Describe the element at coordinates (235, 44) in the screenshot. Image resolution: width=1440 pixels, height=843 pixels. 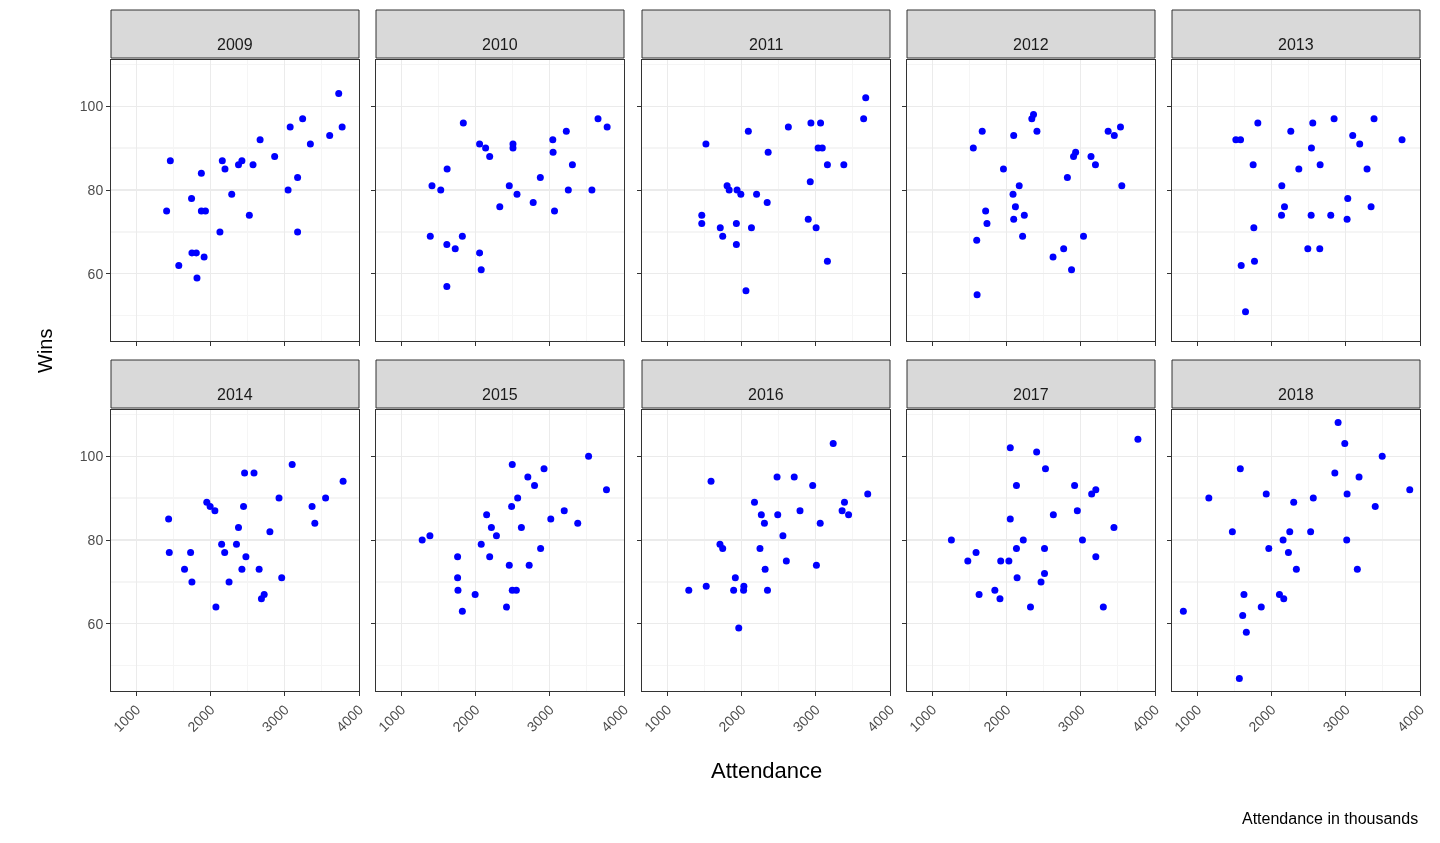
I see `chart-title: 2009` at that location.